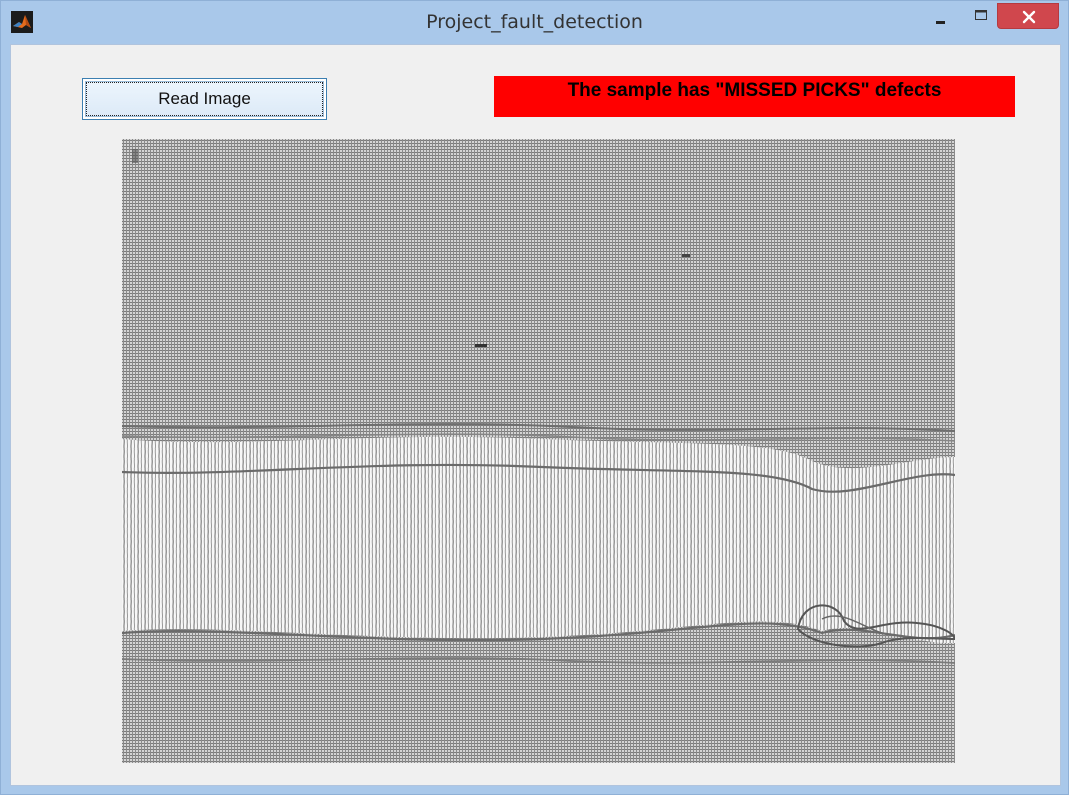 This screenshot has height=795, width=1069. I want to click on read-image-button: Read Image, so click(204, 99).